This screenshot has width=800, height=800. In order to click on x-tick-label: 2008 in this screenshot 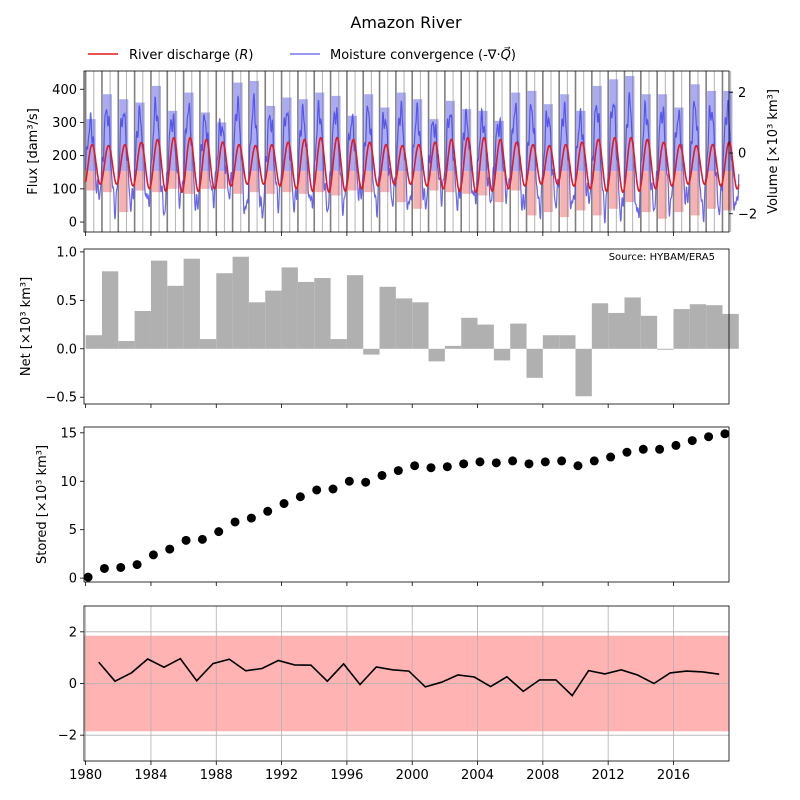, I will do `click(542, 775)`.